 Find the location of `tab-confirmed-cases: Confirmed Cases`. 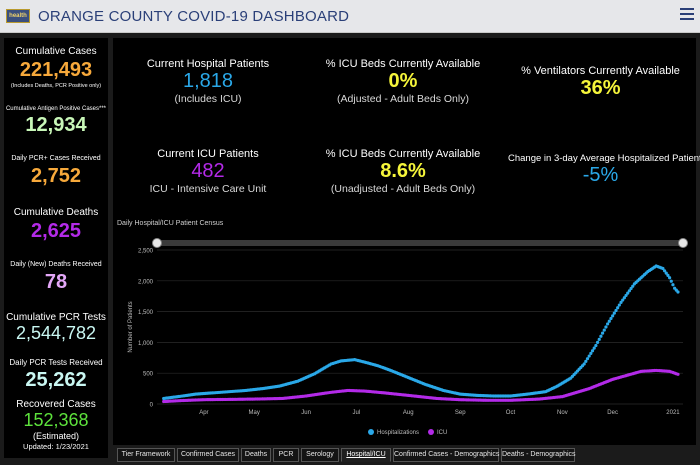

tab-confirmed-cases: Confirmed Cases is located at coordinates (208, 455).